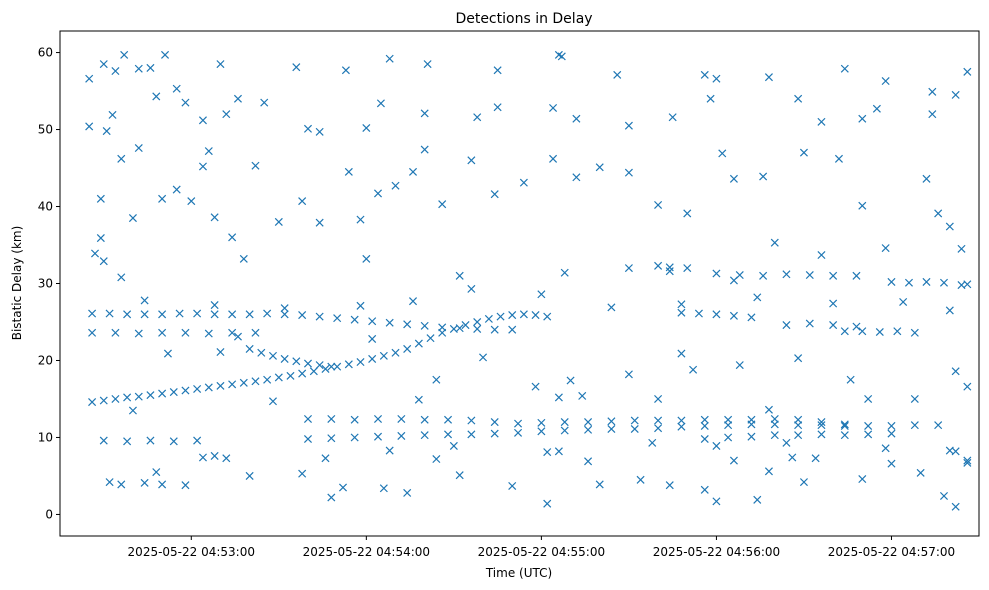 Image resolution: width=989 pixels, height=590 pixels. What do you see at coordinates (891, 552) in the screenshot?
I see `x-tick-label: 2025-05-22 04:57:00` at bounding box center [891, 552].